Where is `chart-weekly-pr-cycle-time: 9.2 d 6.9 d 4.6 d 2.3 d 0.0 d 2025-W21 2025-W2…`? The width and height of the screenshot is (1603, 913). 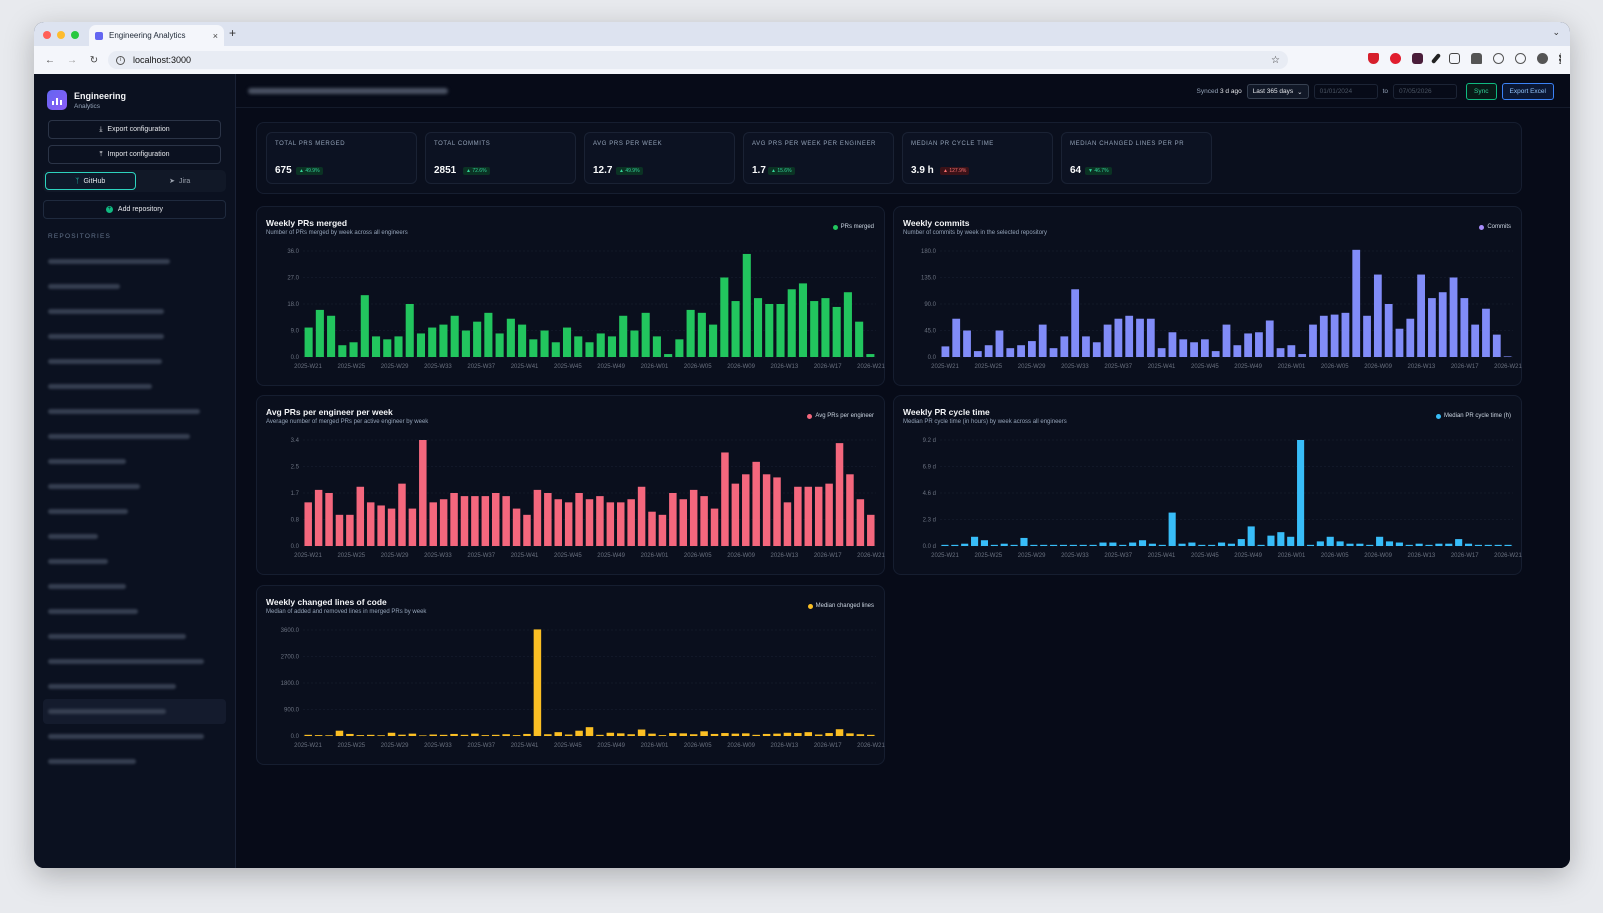
chart-weekly-pr-cycle-time: 9.2 d 6.9 d 4.6 d 2.3 d 0.0 d 2025-W21 2025-W2… is located at coordinates (1208, 486).